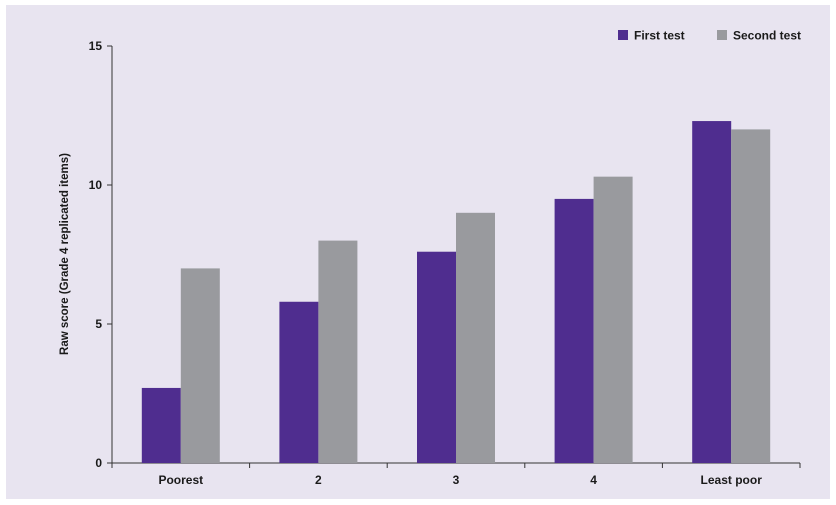 Image resolution: width=836 pixels, height=505 pixels. I want to click on legend: First test Second test, so click(709, 36).